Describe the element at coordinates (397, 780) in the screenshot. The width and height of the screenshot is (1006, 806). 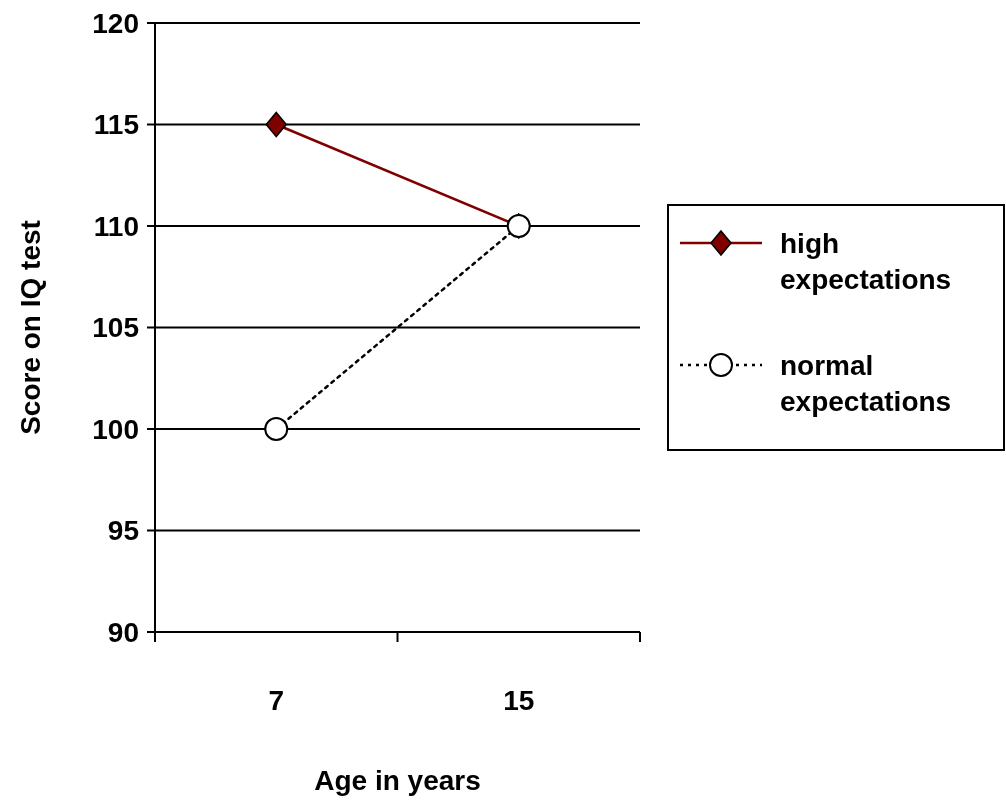
I see `x-axis-title: Age in years` at that location.